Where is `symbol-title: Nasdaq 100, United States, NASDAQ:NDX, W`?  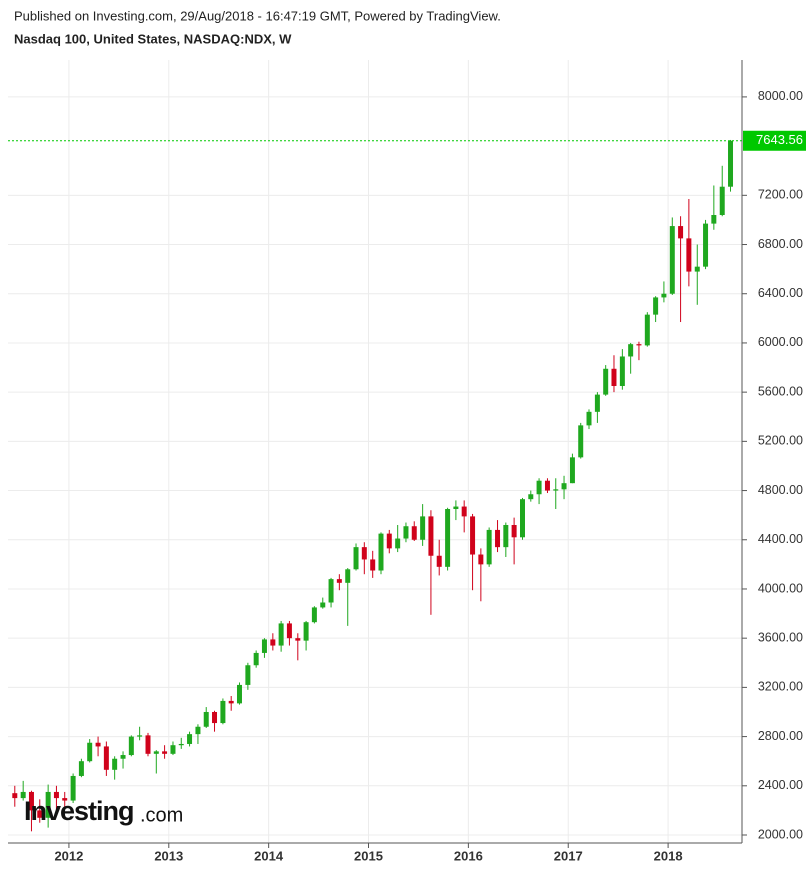 symbol-title: Nasdaq 100, United States, NASDAQ:NDX, W is located at coordinates (153, 38).